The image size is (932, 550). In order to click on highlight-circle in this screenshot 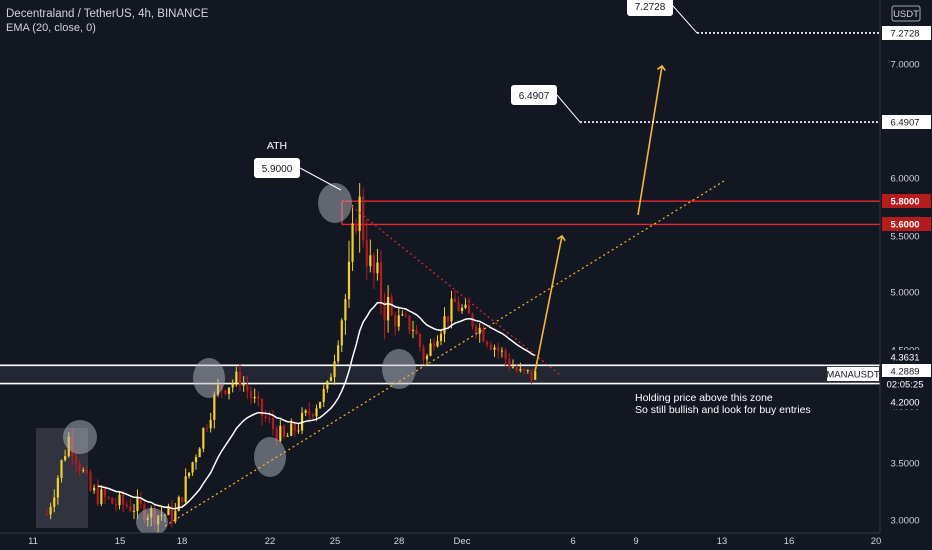, I will do `click(335, 203)`.